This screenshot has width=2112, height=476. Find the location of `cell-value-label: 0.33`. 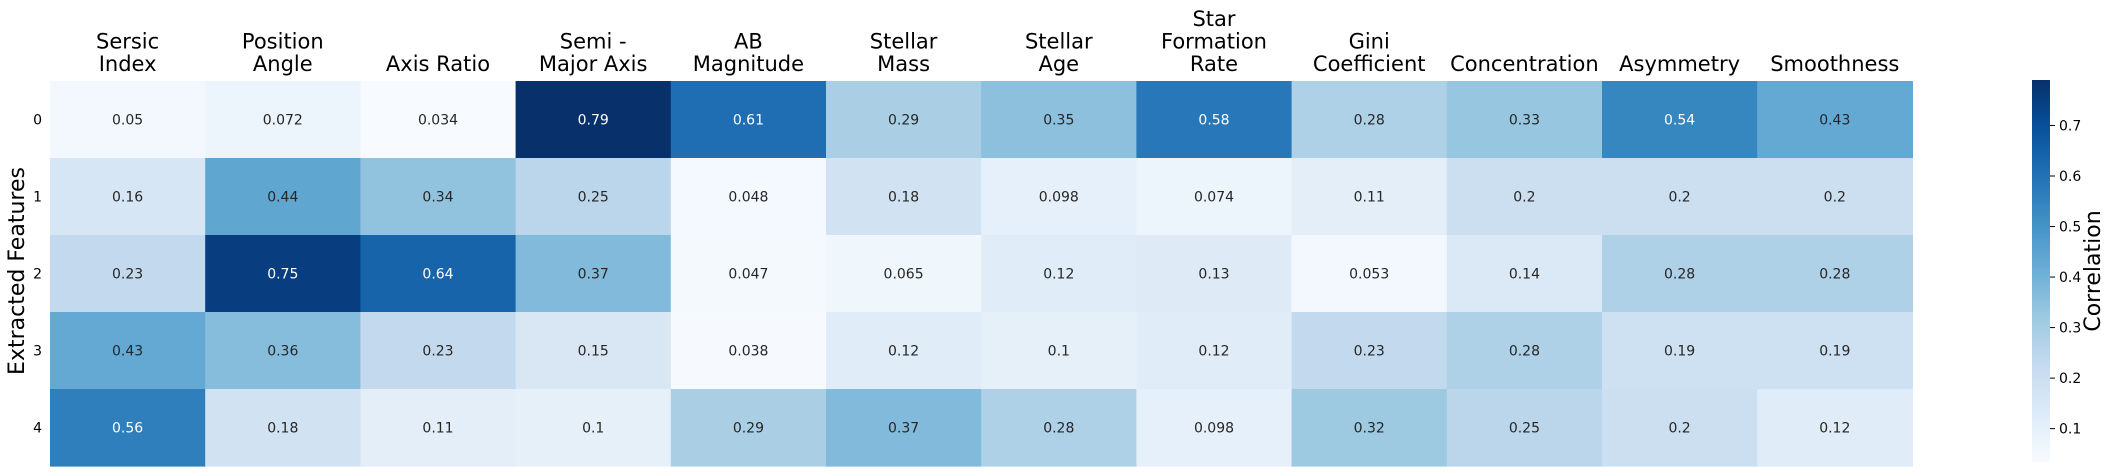

cell-value-label: 0.33 is located at coordinates (1524, 121).